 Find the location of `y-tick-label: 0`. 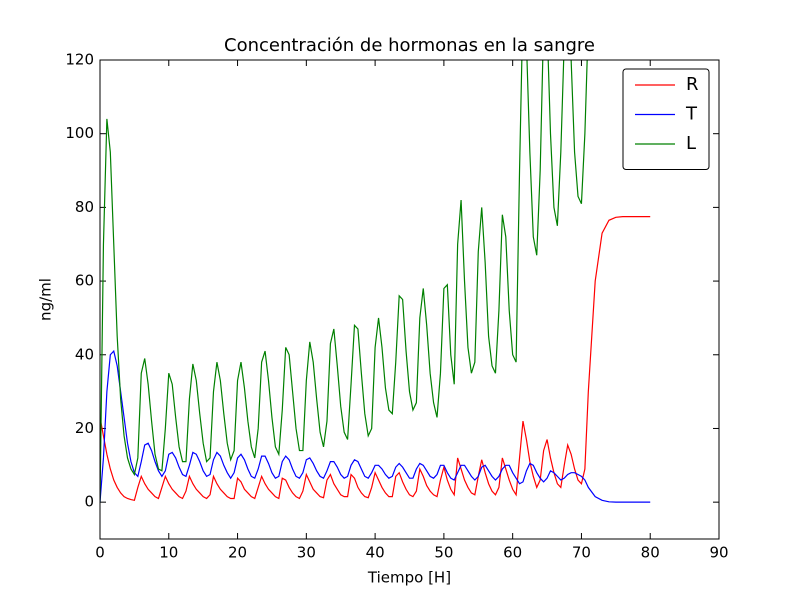

y-tick-label: 0 is located at coordinates (89, 502).